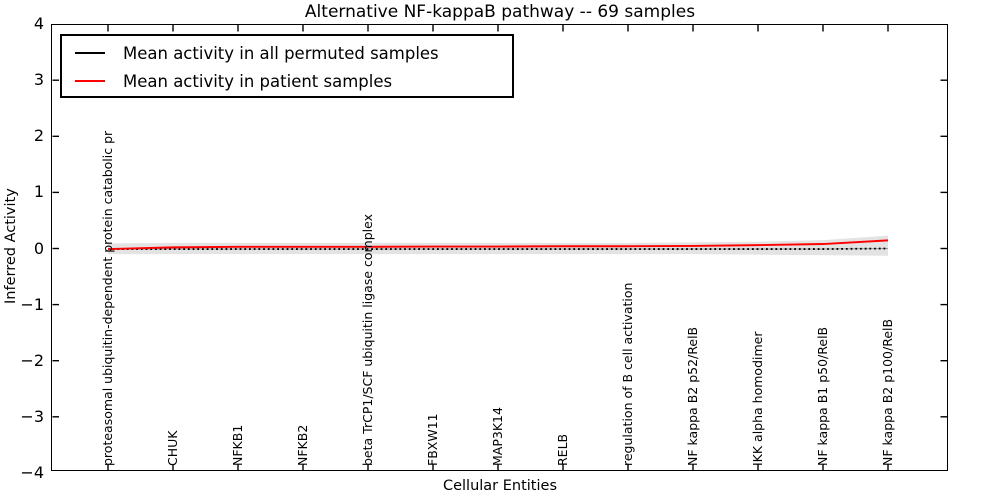  I want to click on patient-mean-line, so click(498, 245).